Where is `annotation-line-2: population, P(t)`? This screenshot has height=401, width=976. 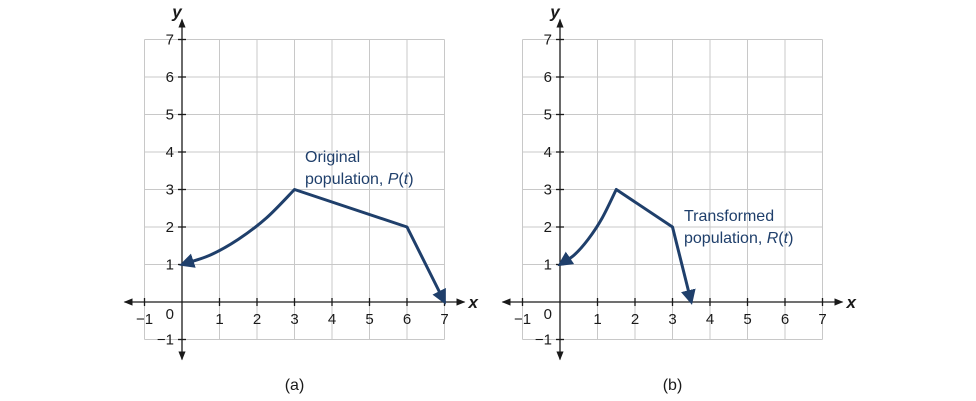
annotation-line-2: population, P(t) is located at coordinates (359, 179).